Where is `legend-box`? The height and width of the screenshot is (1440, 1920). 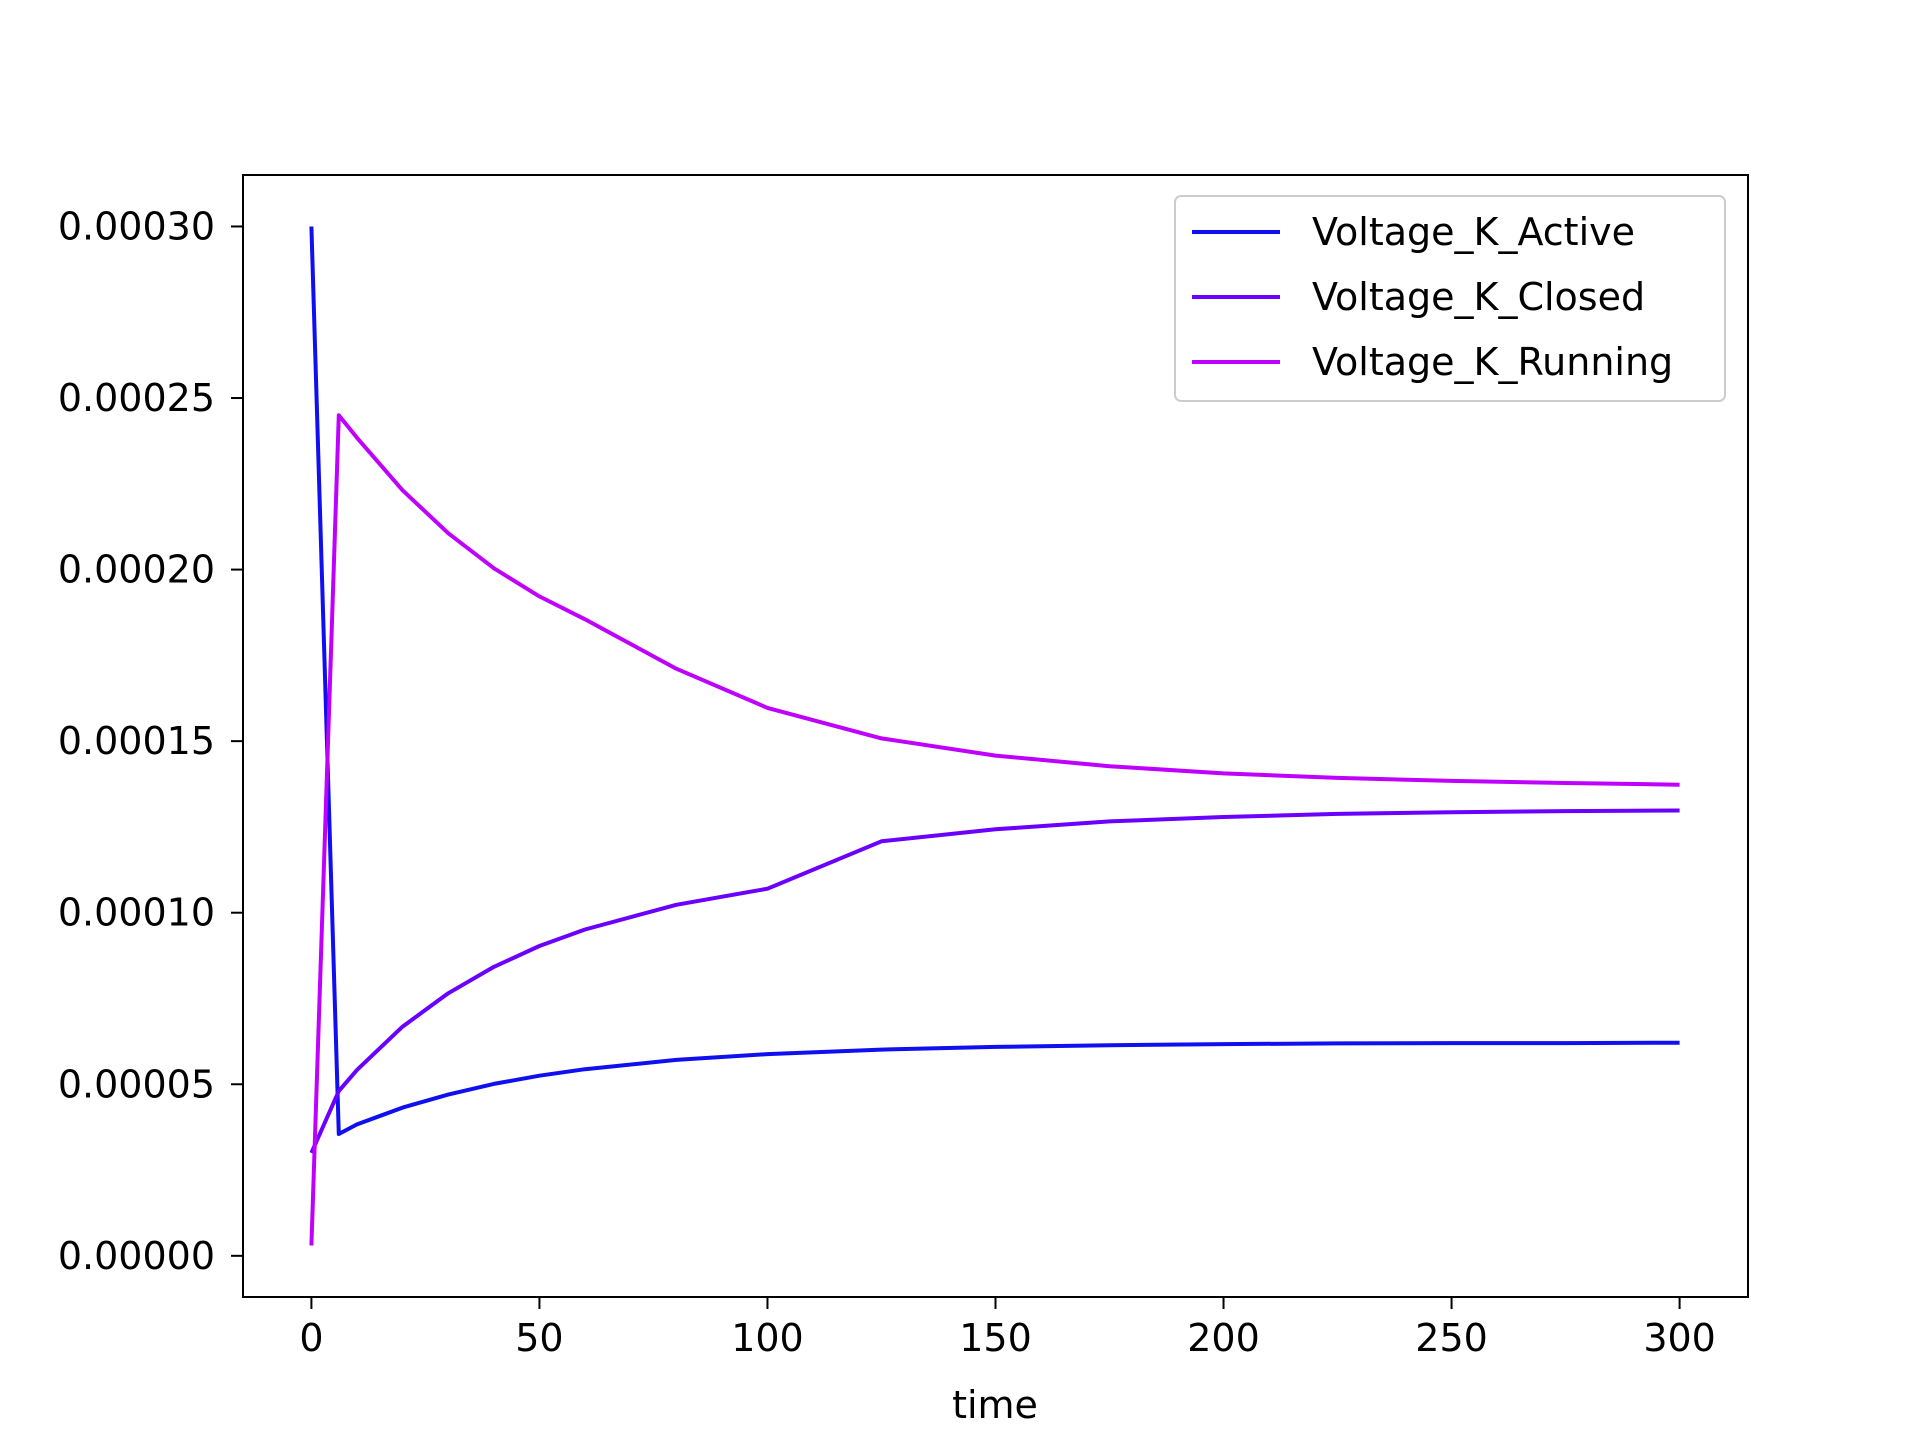
legend-box is located at coordinates (1450, 298).